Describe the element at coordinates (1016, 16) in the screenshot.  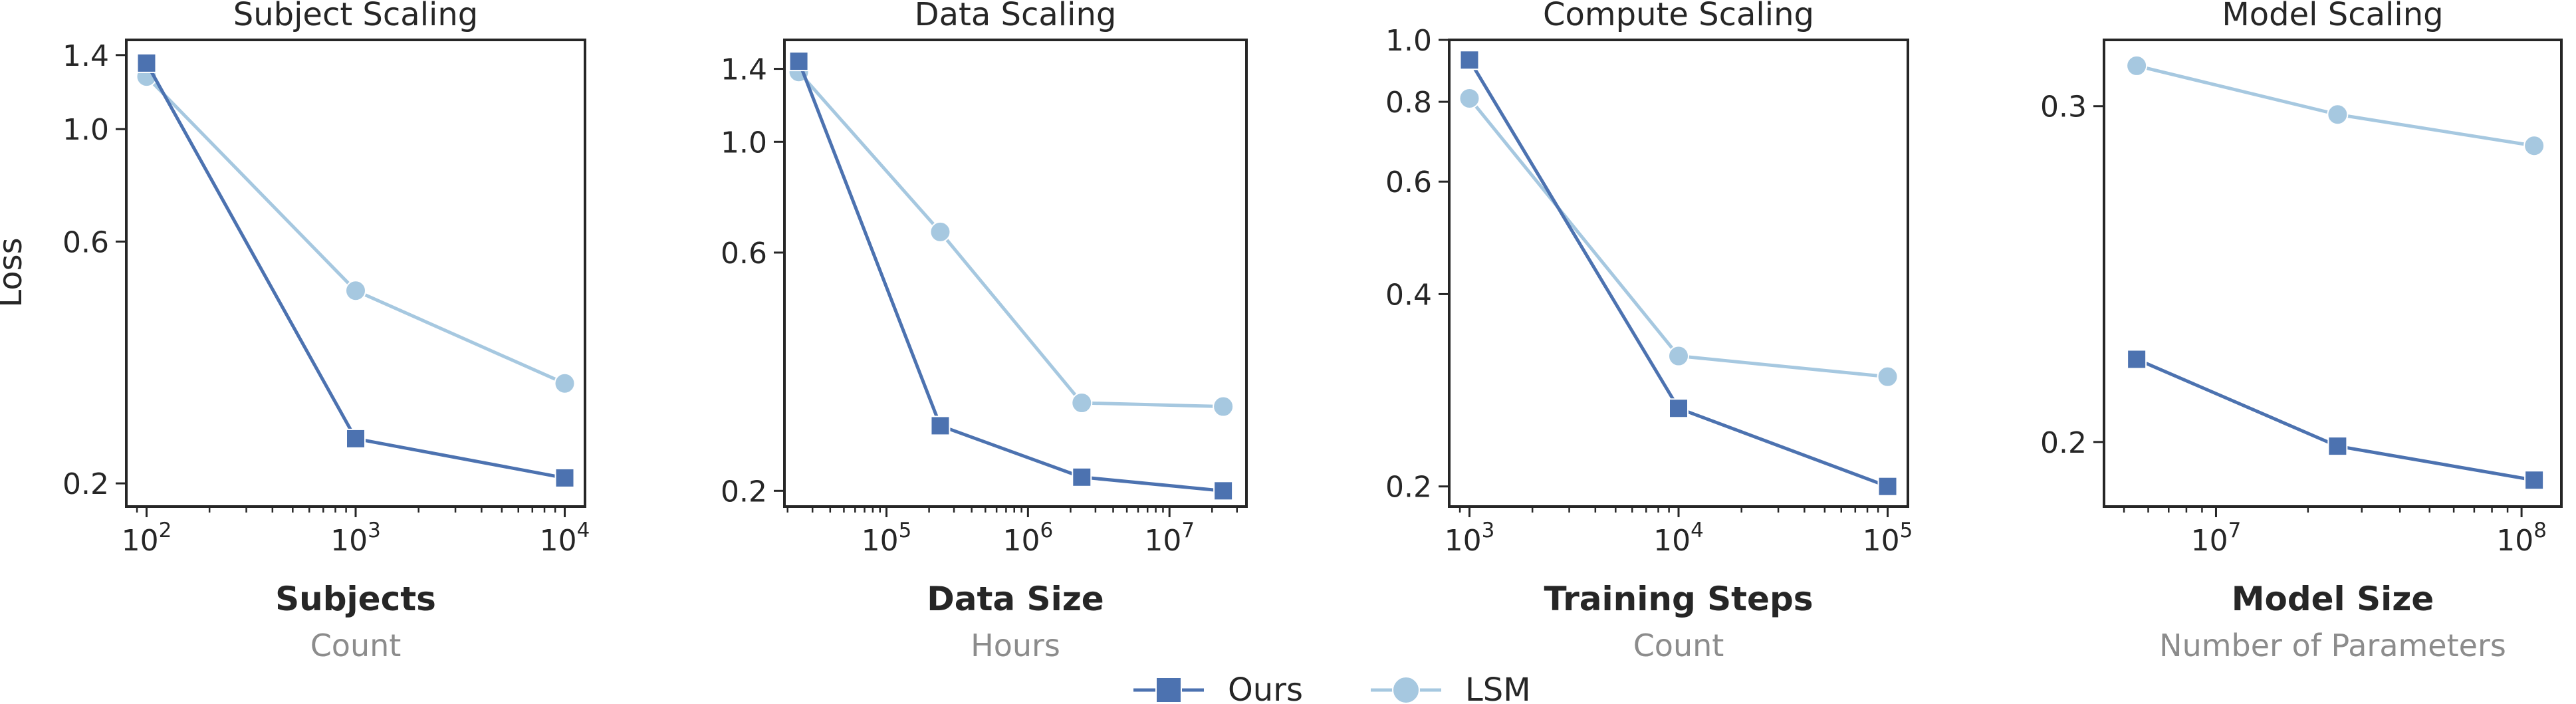
I see `chart-title: Data Scaling` at that location.